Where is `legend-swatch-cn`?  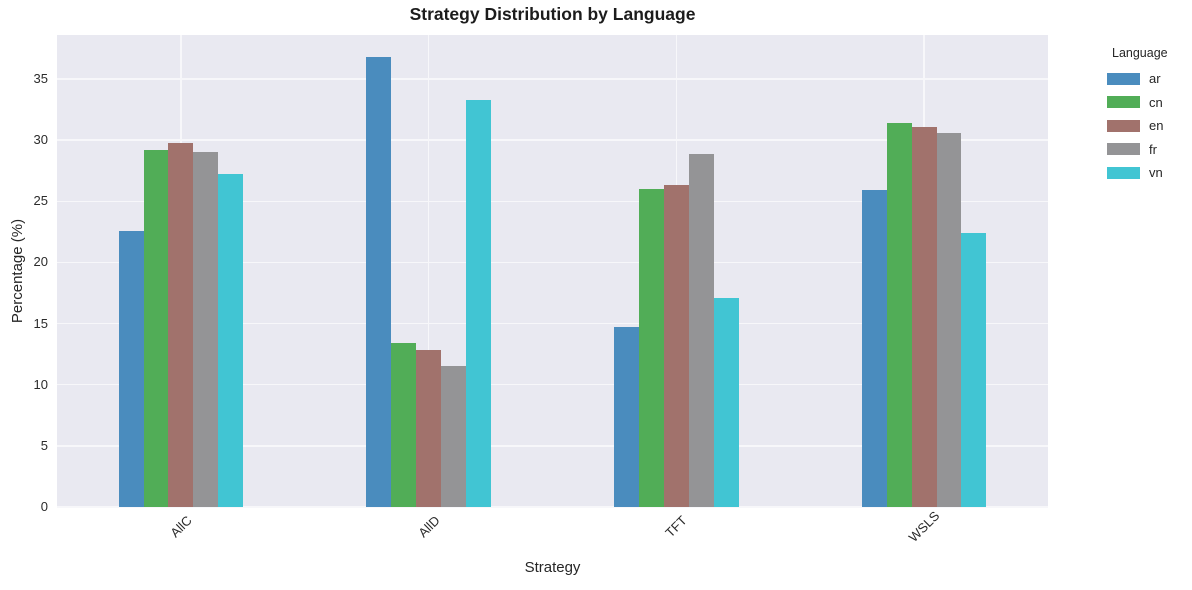 legend-swatch-cn is located at coordinates (1123, 102).